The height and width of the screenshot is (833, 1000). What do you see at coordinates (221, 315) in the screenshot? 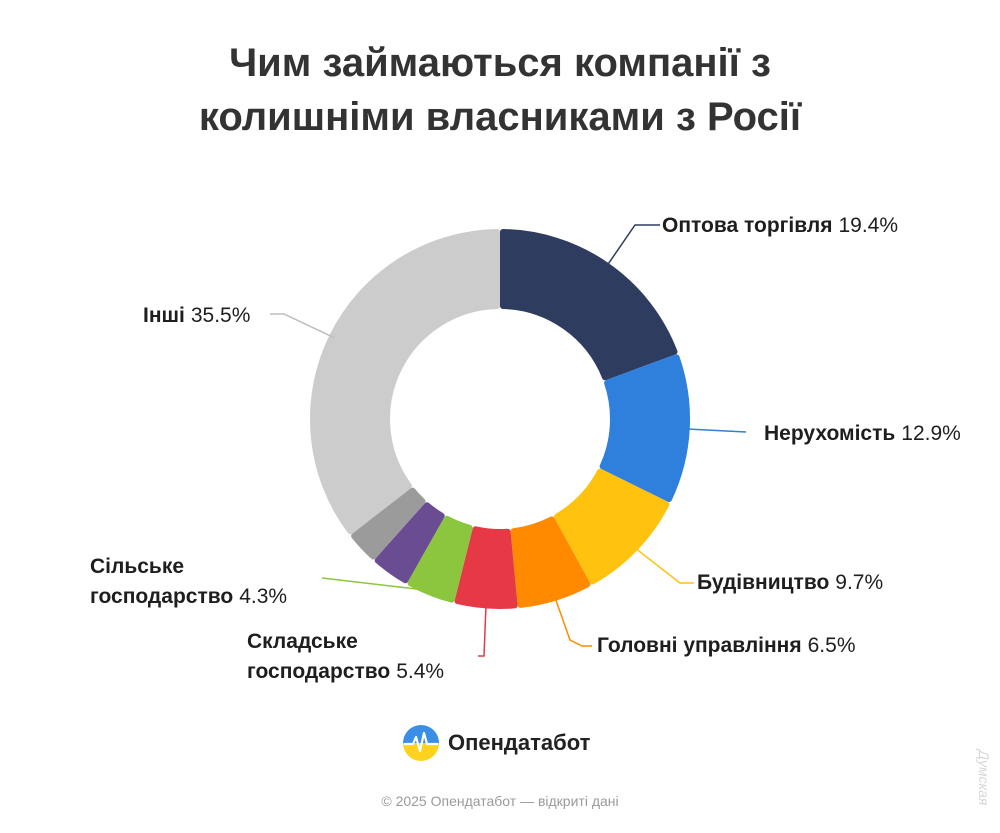
I see `label-other-value: 35.5%` at bounding box center [221, 315].